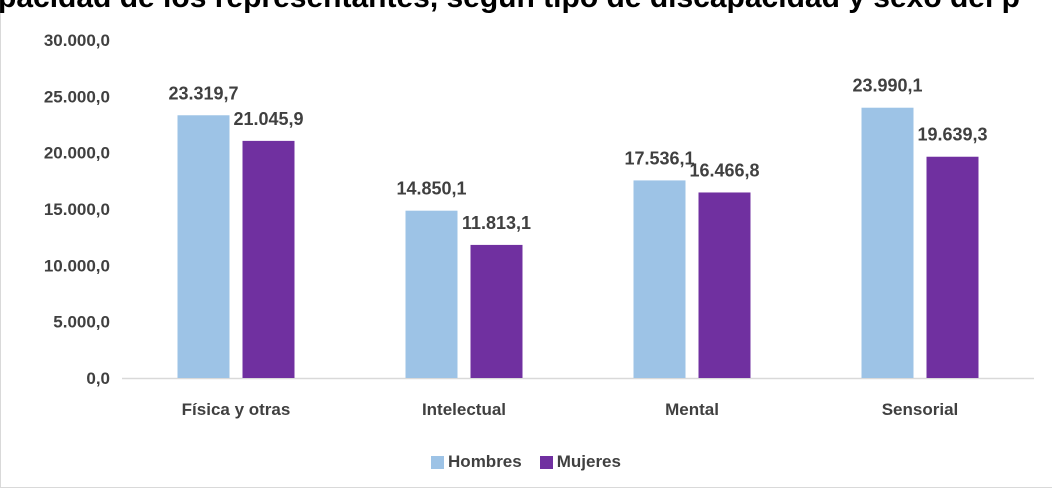  What do you see at coordinates (496, 223) in the screenshot?
I see `data-label: 11.813,1` at bounding box center [496, 223].